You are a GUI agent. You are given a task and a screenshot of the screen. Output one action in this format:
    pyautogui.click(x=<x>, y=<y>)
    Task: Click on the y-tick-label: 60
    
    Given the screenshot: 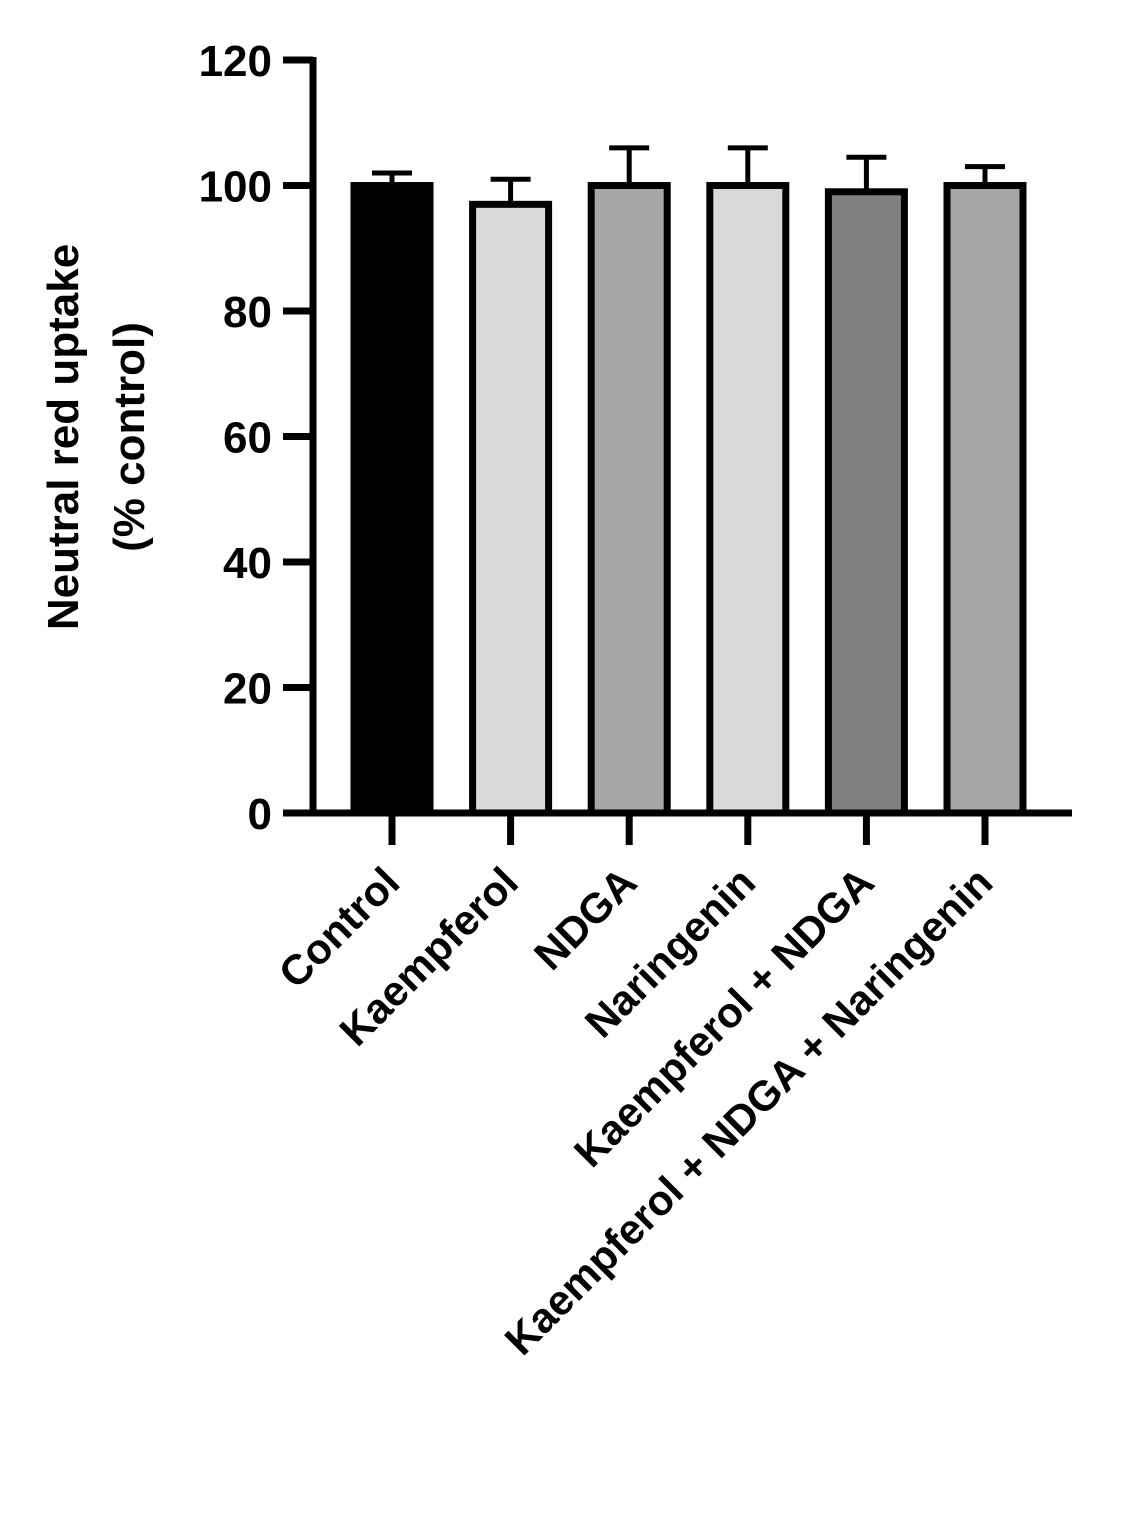 What is the action you would take?
    pyautogui.click(x=247, y=438)
    